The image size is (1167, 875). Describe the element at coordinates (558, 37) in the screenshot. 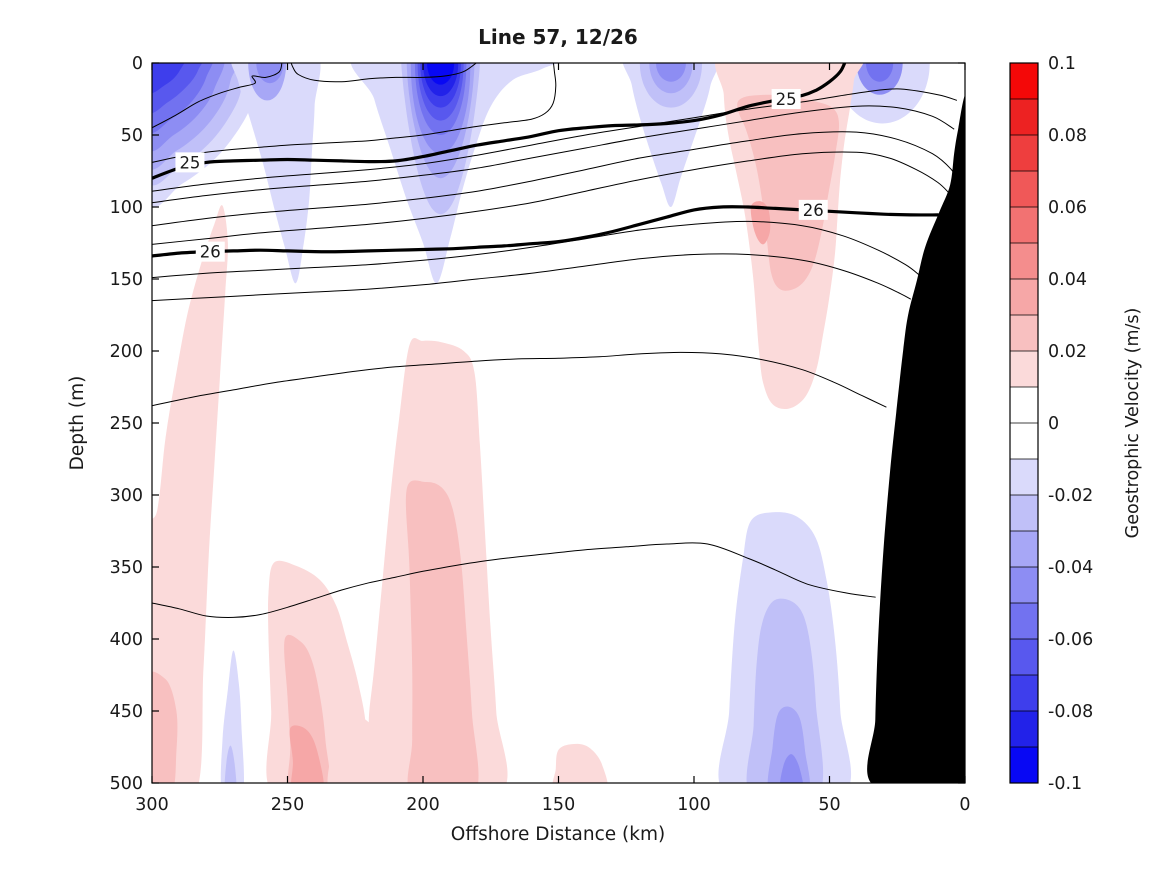

I see `plot-title: Line 57, 12/26` at that location.